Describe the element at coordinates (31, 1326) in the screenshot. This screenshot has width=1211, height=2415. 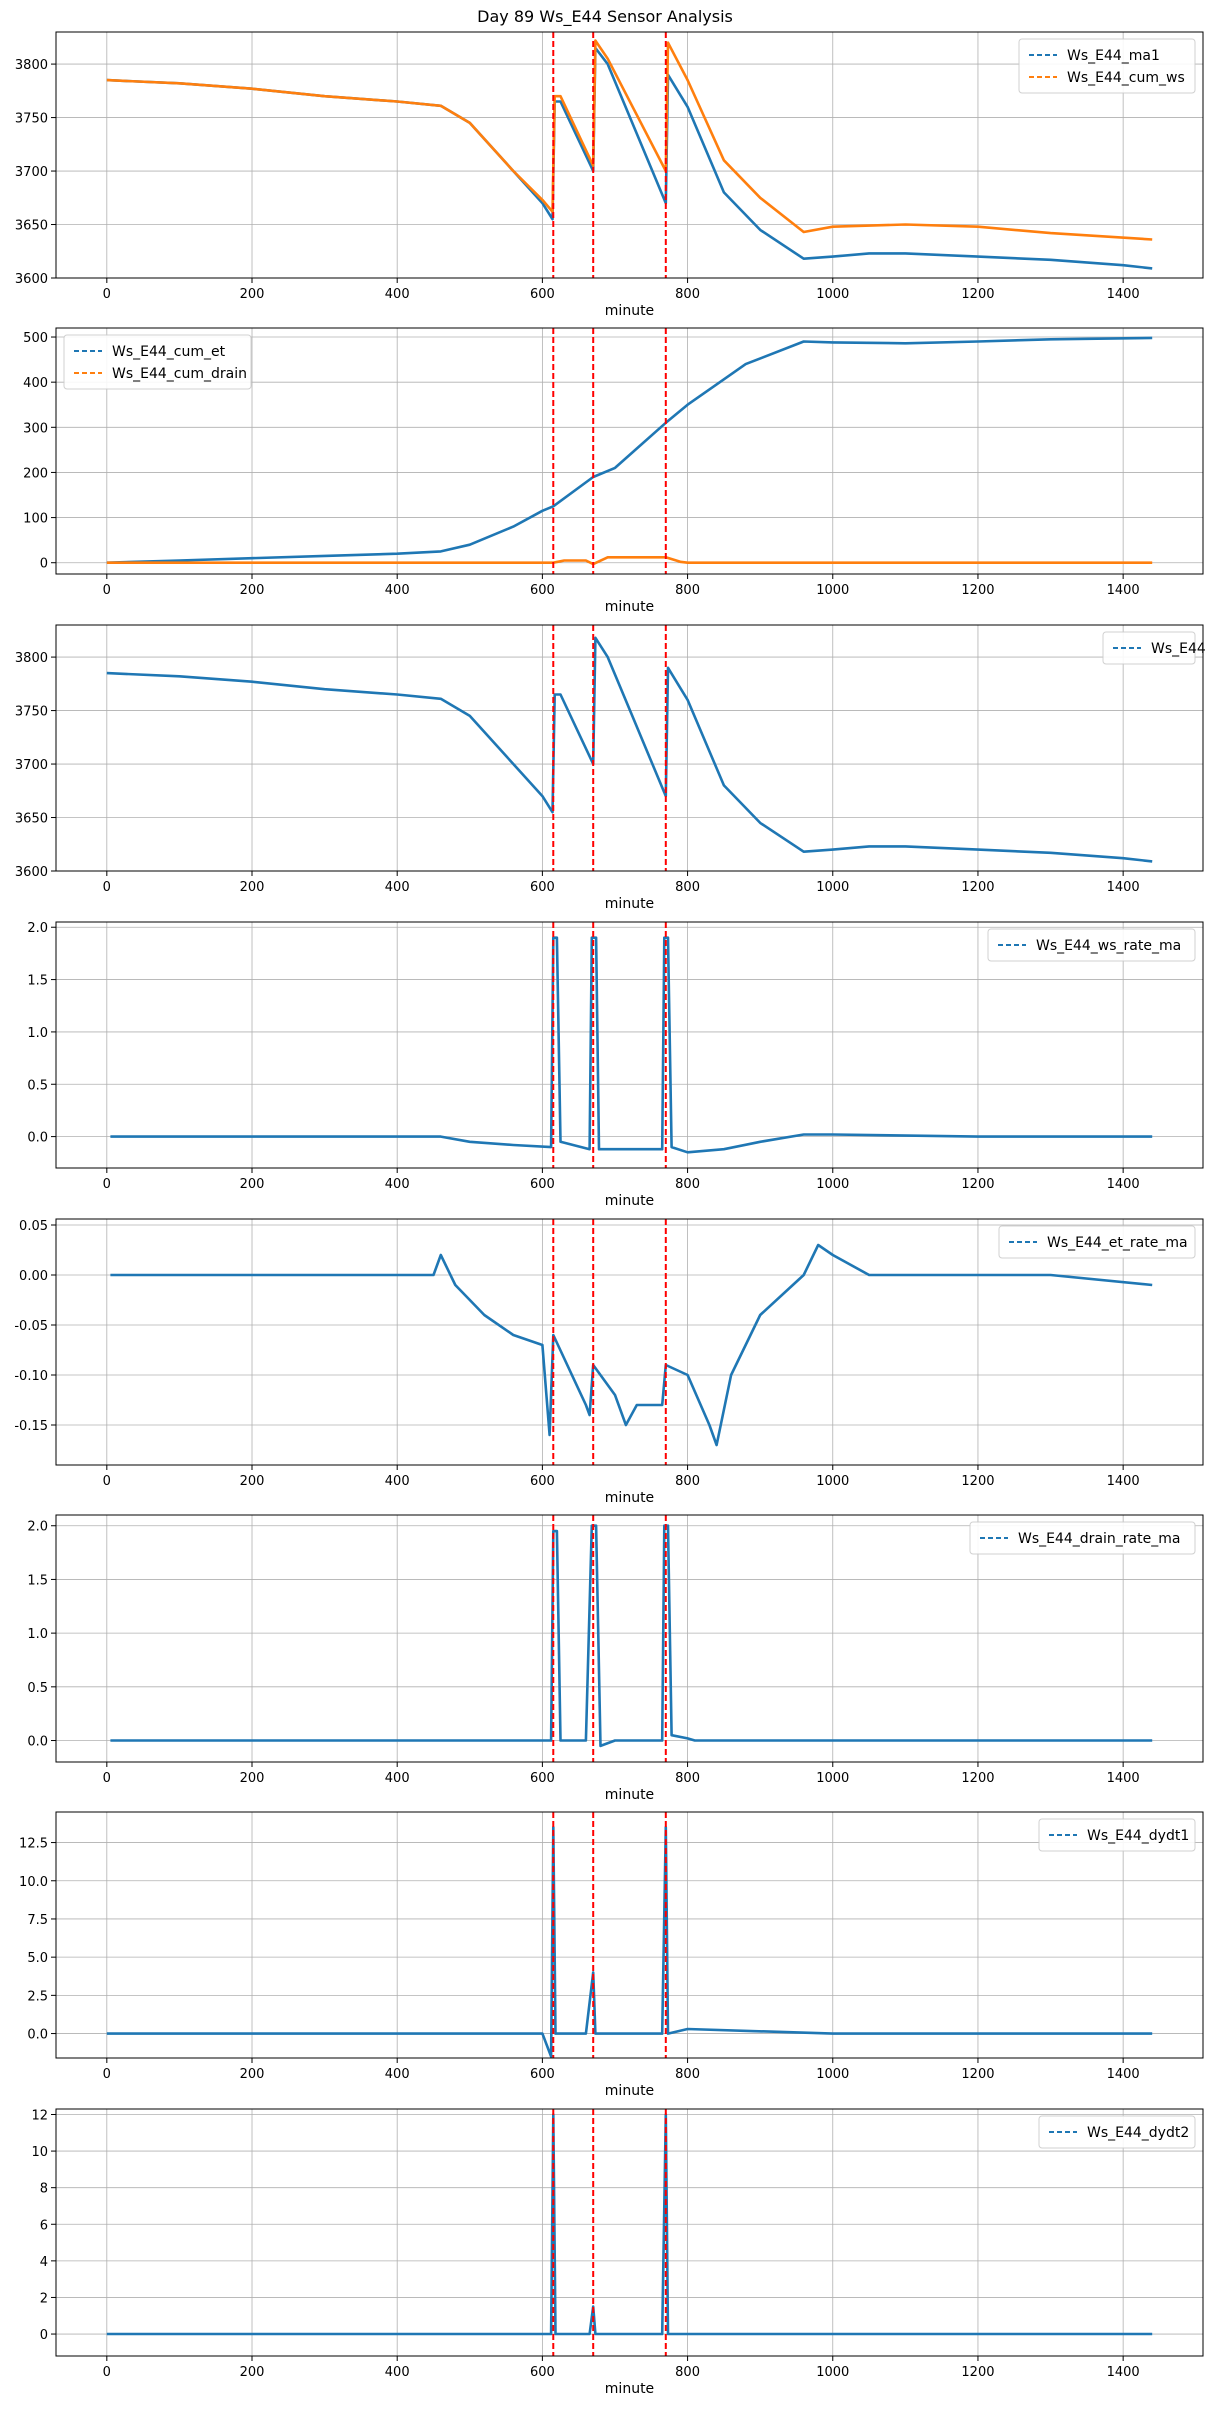
I see `y-tick-label: -0.05` at that location.